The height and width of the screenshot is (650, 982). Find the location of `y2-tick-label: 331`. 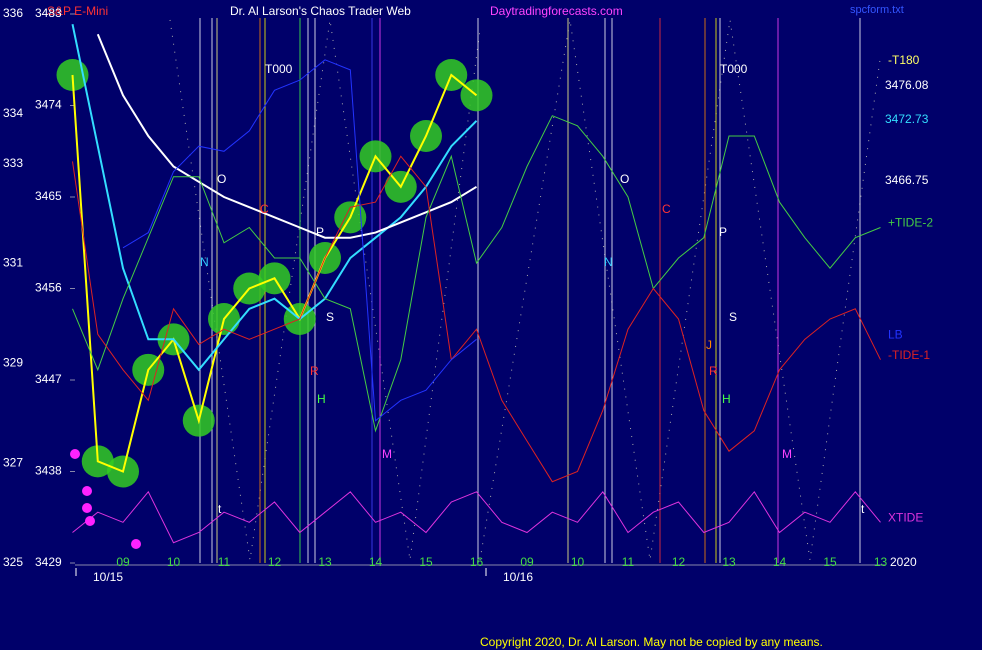

y2-tick-label: 331 is located at coordinates (13, 263).